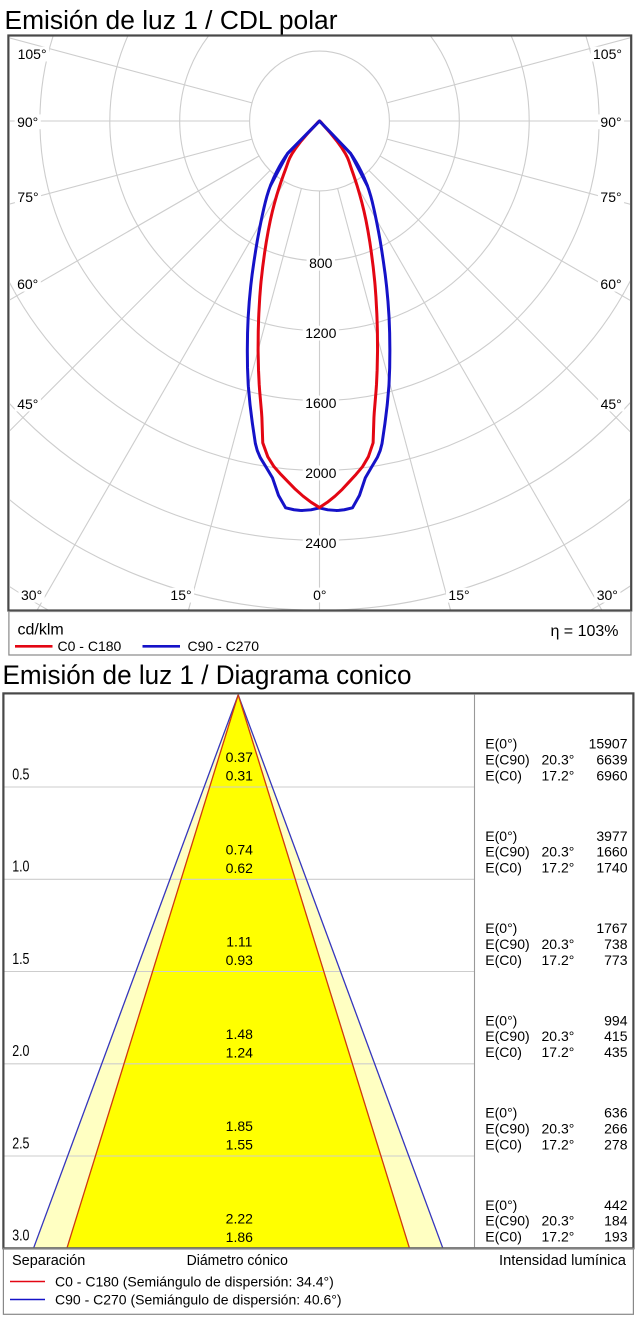 This screenshot has width=640, height=1332. Describe the element at coordinates (239, 1034) in the screenshot. I see `svg-text: 1.48` at that location.